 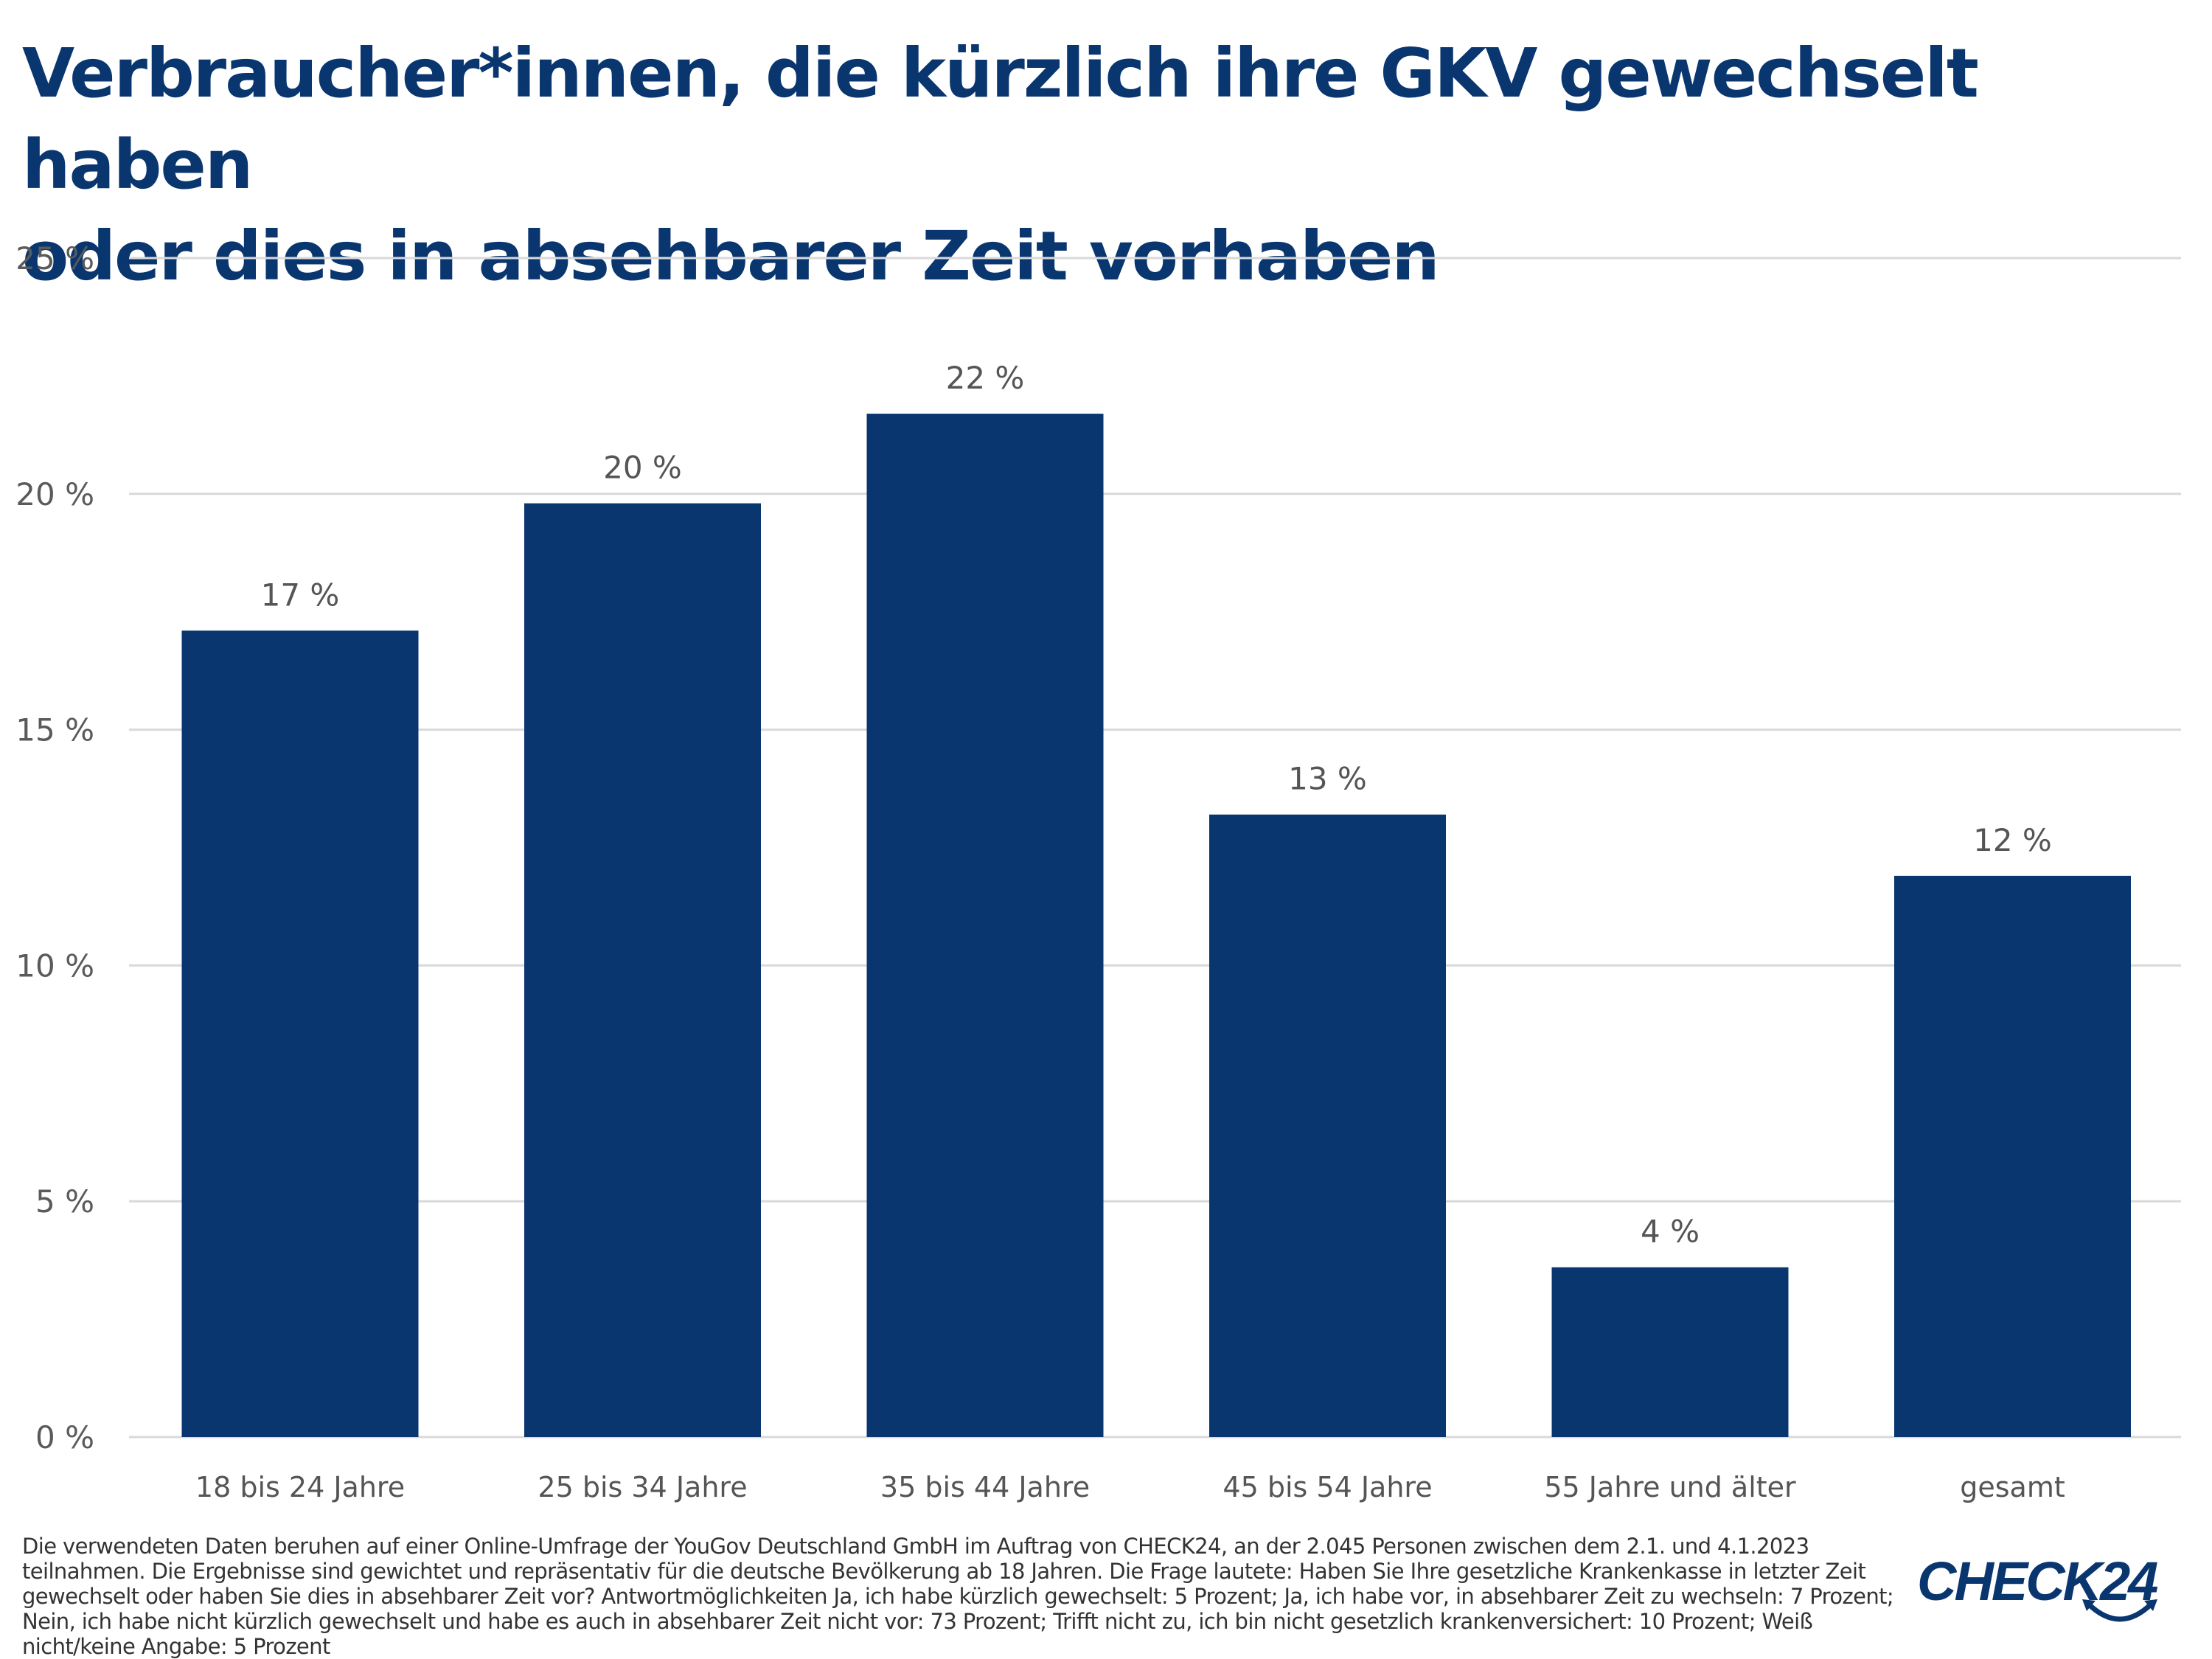 What do you see at coordinates (54, 258) in the screenshot?
I see `y-tick-label: 25 %` at bounding box center [54, 258].